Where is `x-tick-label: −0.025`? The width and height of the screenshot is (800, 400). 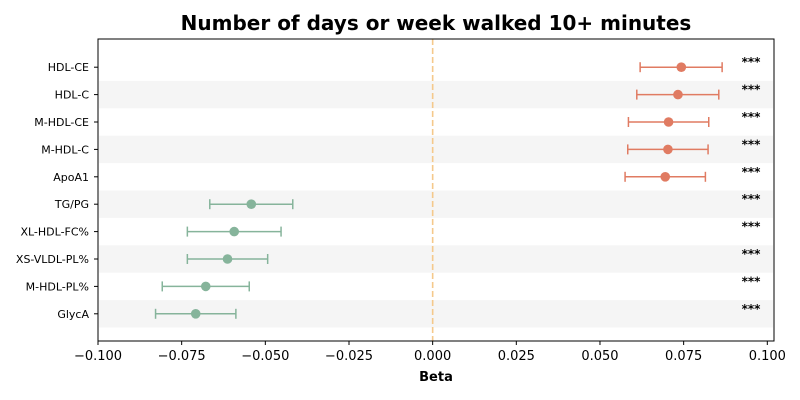 x-tick-label: −0.025 is located at coordinates (349, 356).